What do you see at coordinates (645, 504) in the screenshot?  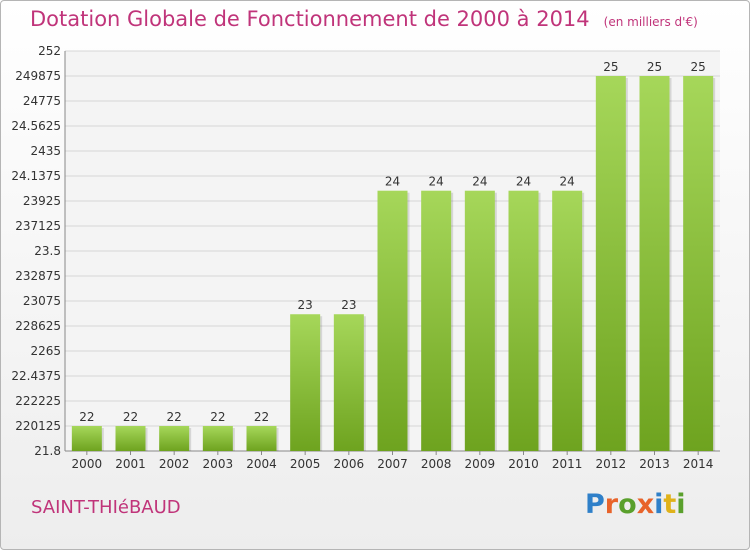 I see `logo-letter: x` at bounding box center [645, 504].